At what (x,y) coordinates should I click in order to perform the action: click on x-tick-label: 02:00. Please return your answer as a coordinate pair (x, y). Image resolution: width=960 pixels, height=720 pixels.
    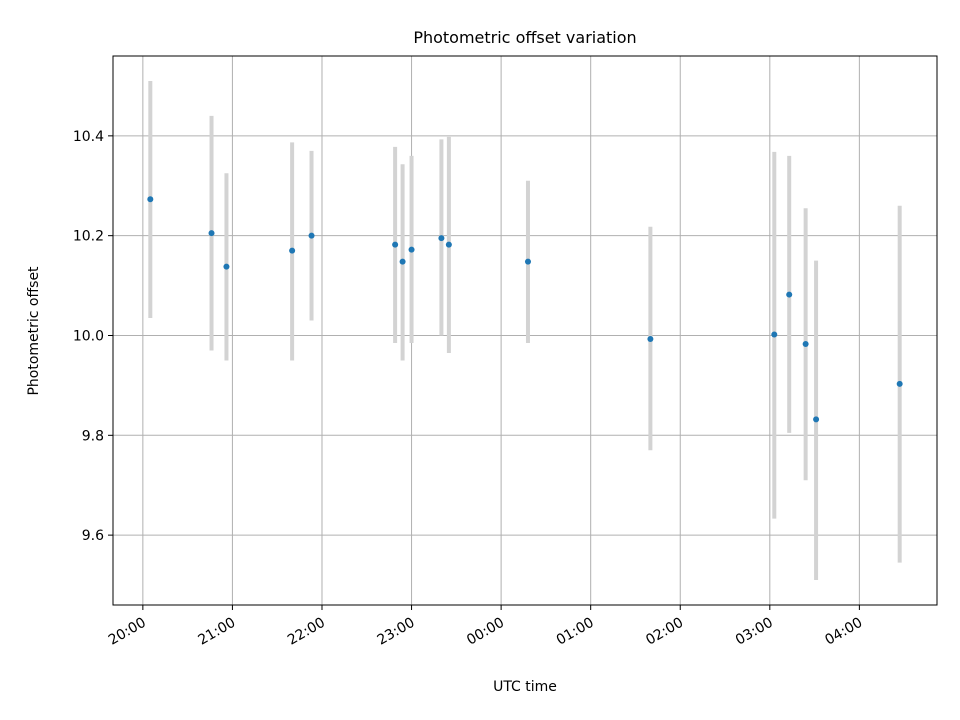
    Looking at the image, I should click on (664, 632).